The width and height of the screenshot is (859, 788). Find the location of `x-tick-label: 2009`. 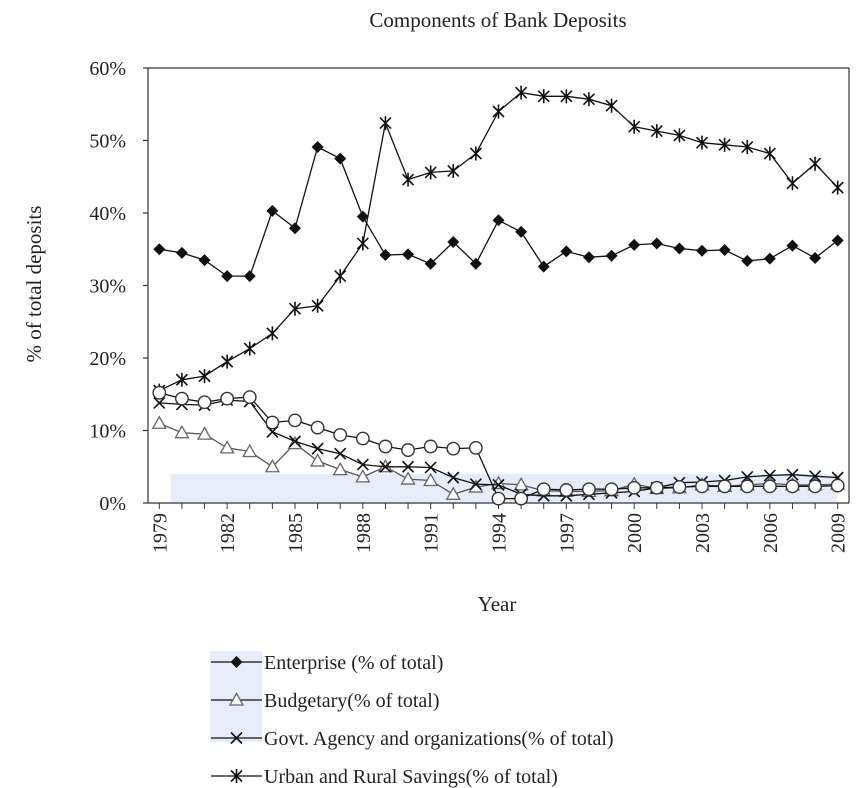

x-tick-label: 2009 is located at coordinates (839, 533).